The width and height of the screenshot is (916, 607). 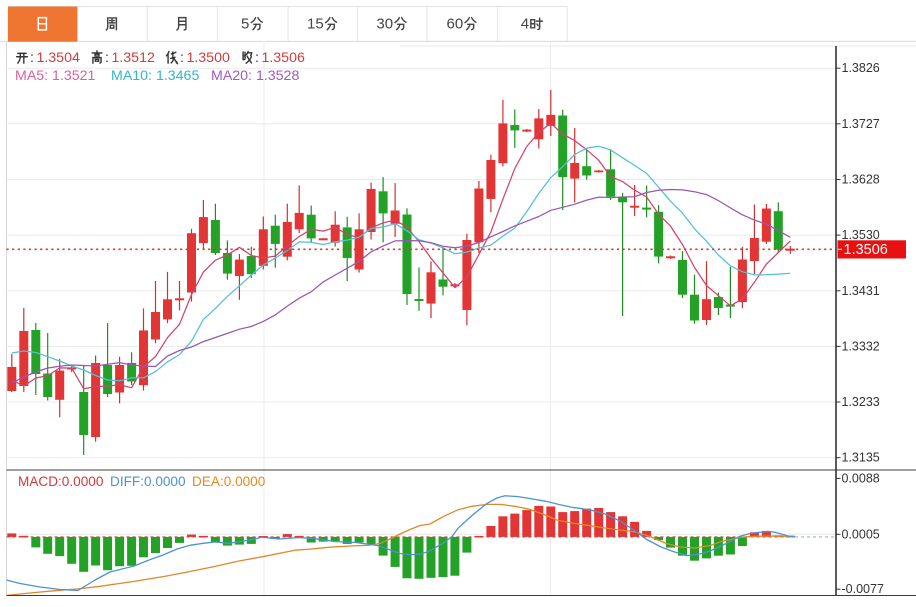 I want to click on svg-text: 1.3135, so click(x=861, y=458).